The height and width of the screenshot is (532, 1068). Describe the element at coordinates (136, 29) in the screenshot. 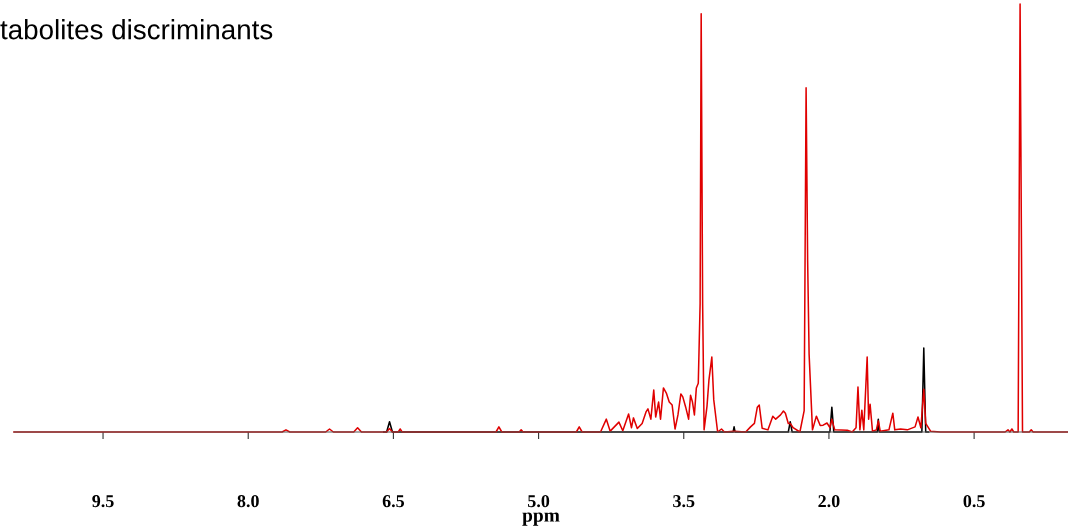

I see `chart-title: tabolites discriminants` at that location.